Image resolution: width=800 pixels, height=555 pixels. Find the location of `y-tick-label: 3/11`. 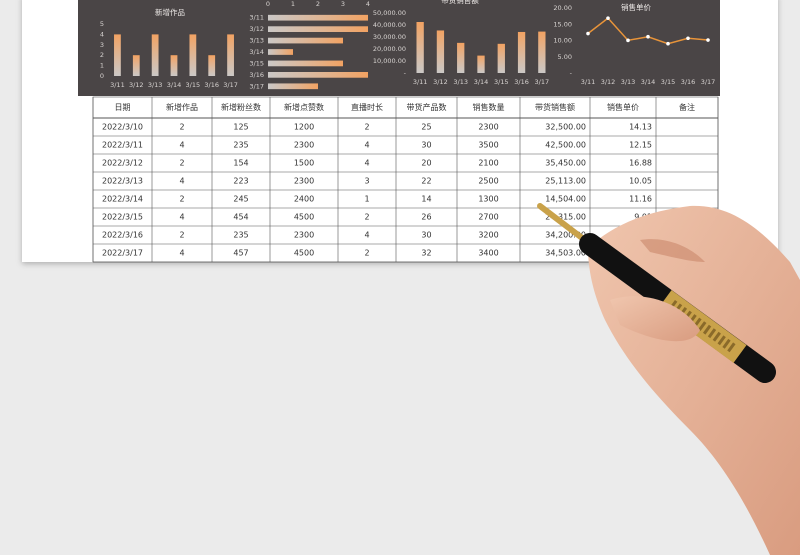

y-tick-label: 3/11 is located at coordinates (256, 18).